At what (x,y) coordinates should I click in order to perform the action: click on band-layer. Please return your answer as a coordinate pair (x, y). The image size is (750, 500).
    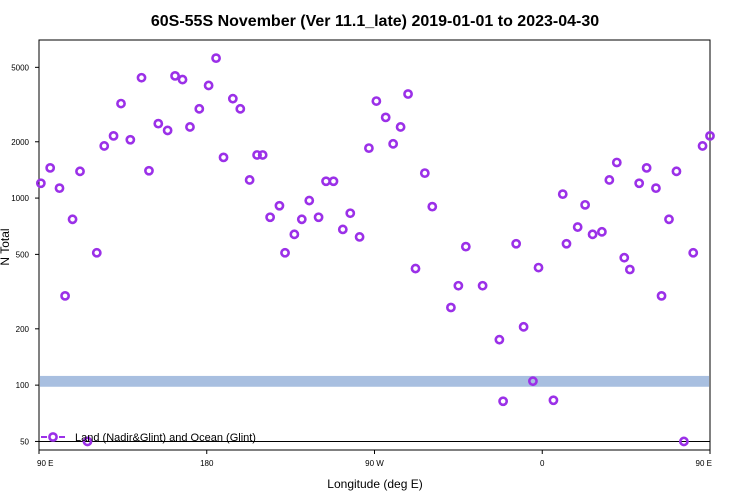
    Looking at the image, I should click on (374, 381).